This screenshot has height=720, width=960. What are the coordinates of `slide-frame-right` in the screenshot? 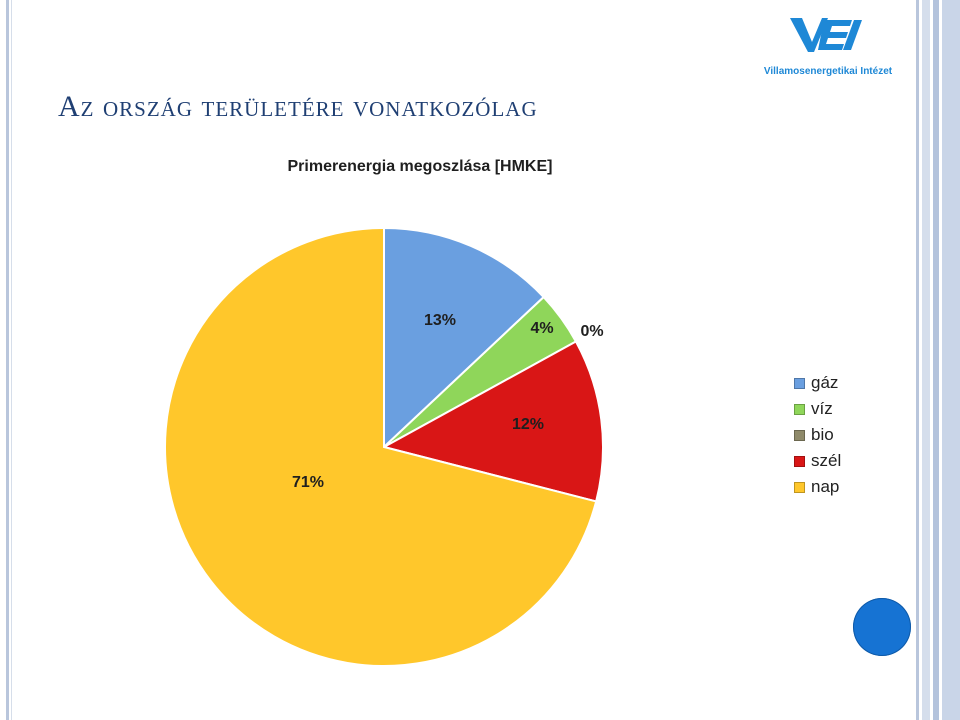 It's located at (917, 360).